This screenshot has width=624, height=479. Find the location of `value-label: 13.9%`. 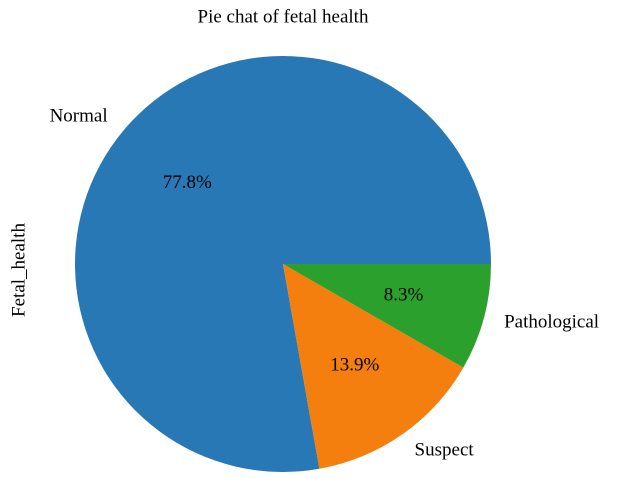

value-label: 13.9% is located at coordinates (354, 364).